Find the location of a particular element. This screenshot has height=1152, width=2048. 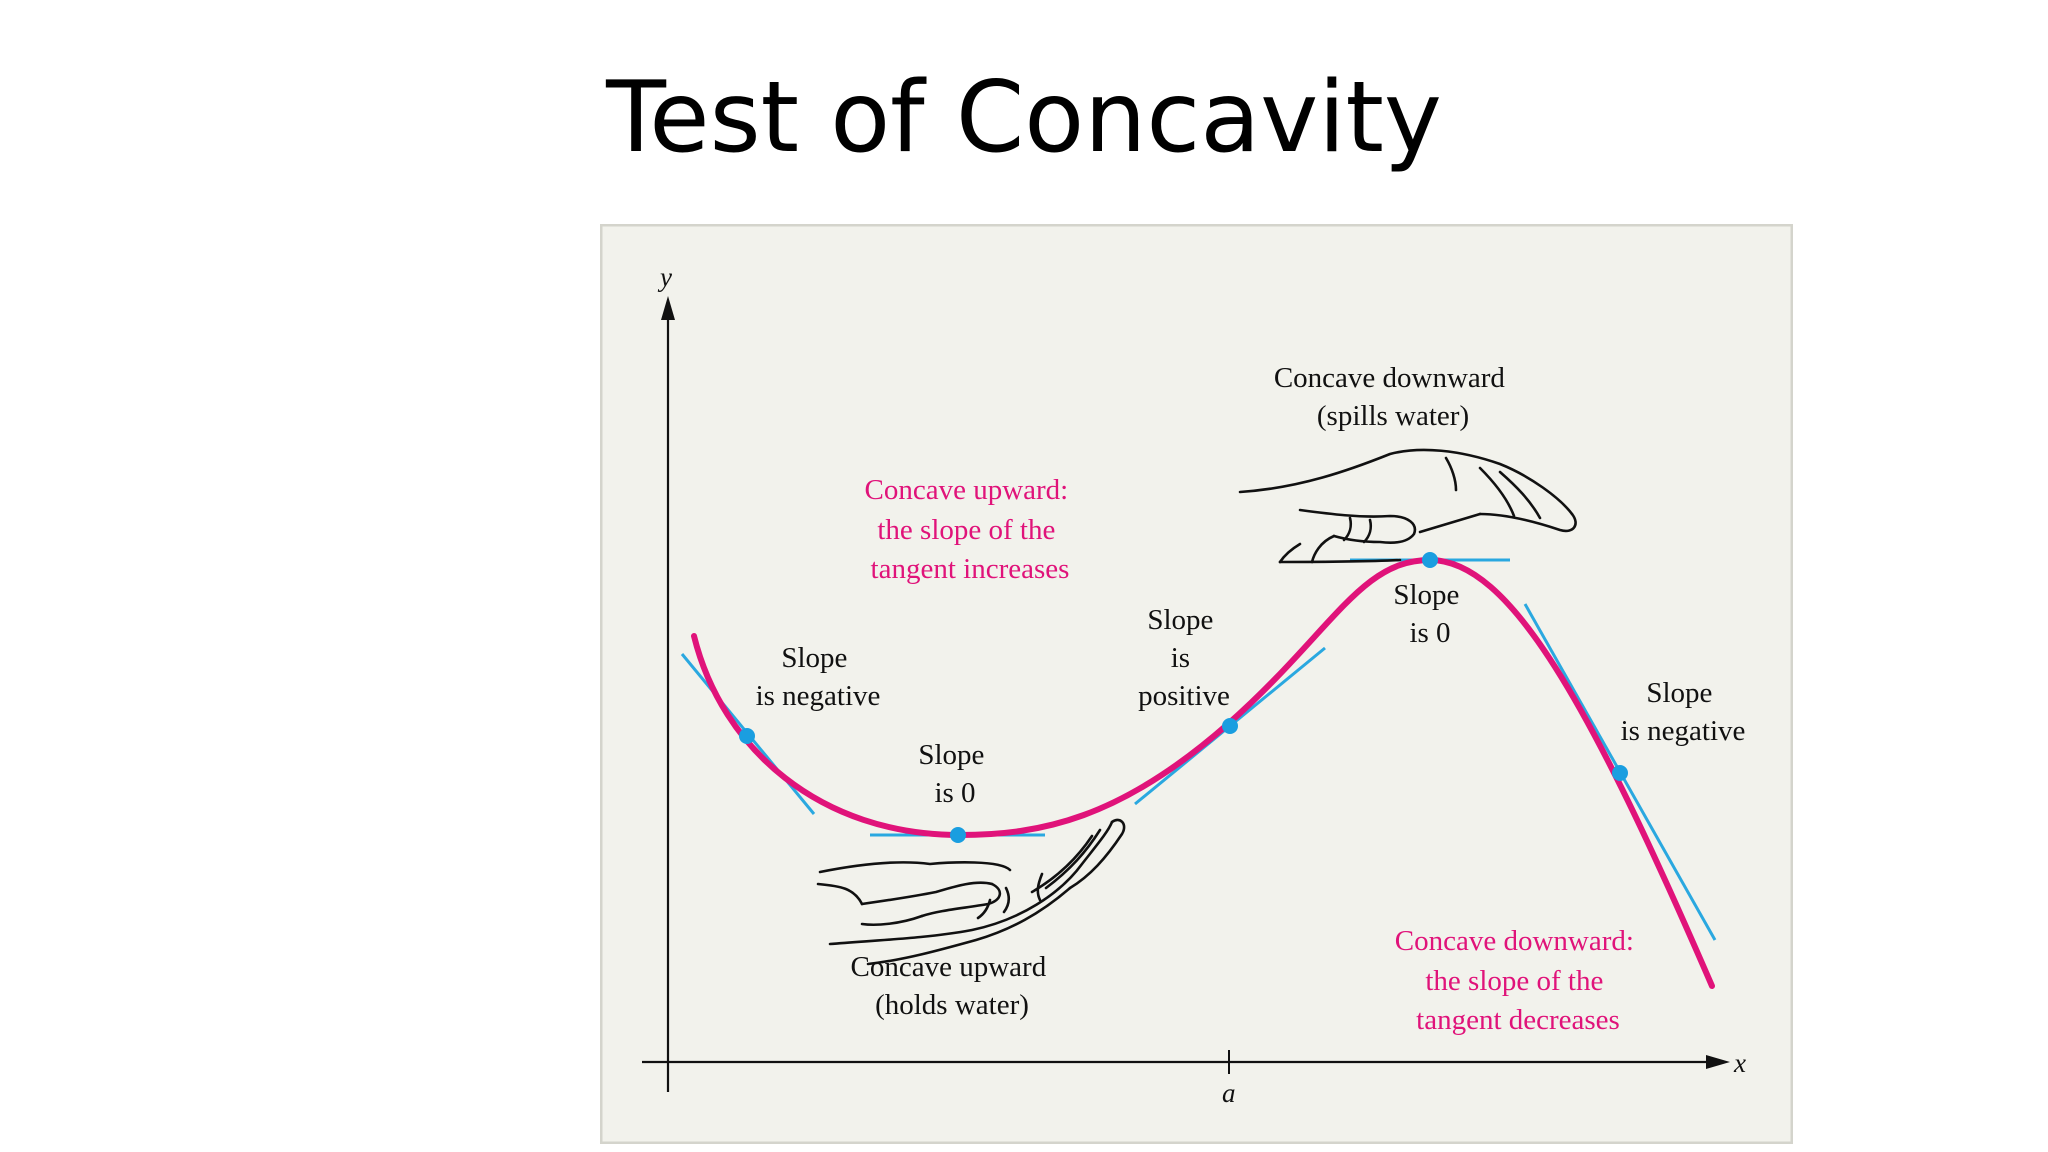

x-tick-label: a is located at coordinates (1229, 1093).